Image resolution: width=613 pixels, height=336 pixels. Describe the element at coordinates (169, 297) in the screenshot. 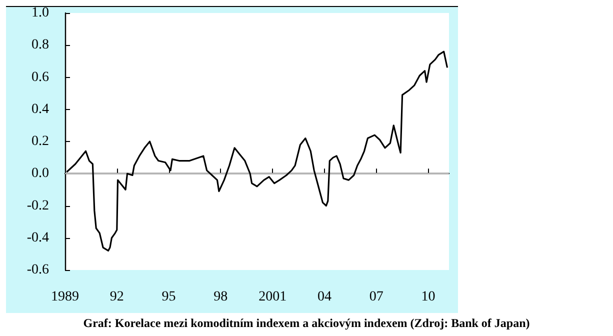

I see `x-tick-label: 95` at that location.